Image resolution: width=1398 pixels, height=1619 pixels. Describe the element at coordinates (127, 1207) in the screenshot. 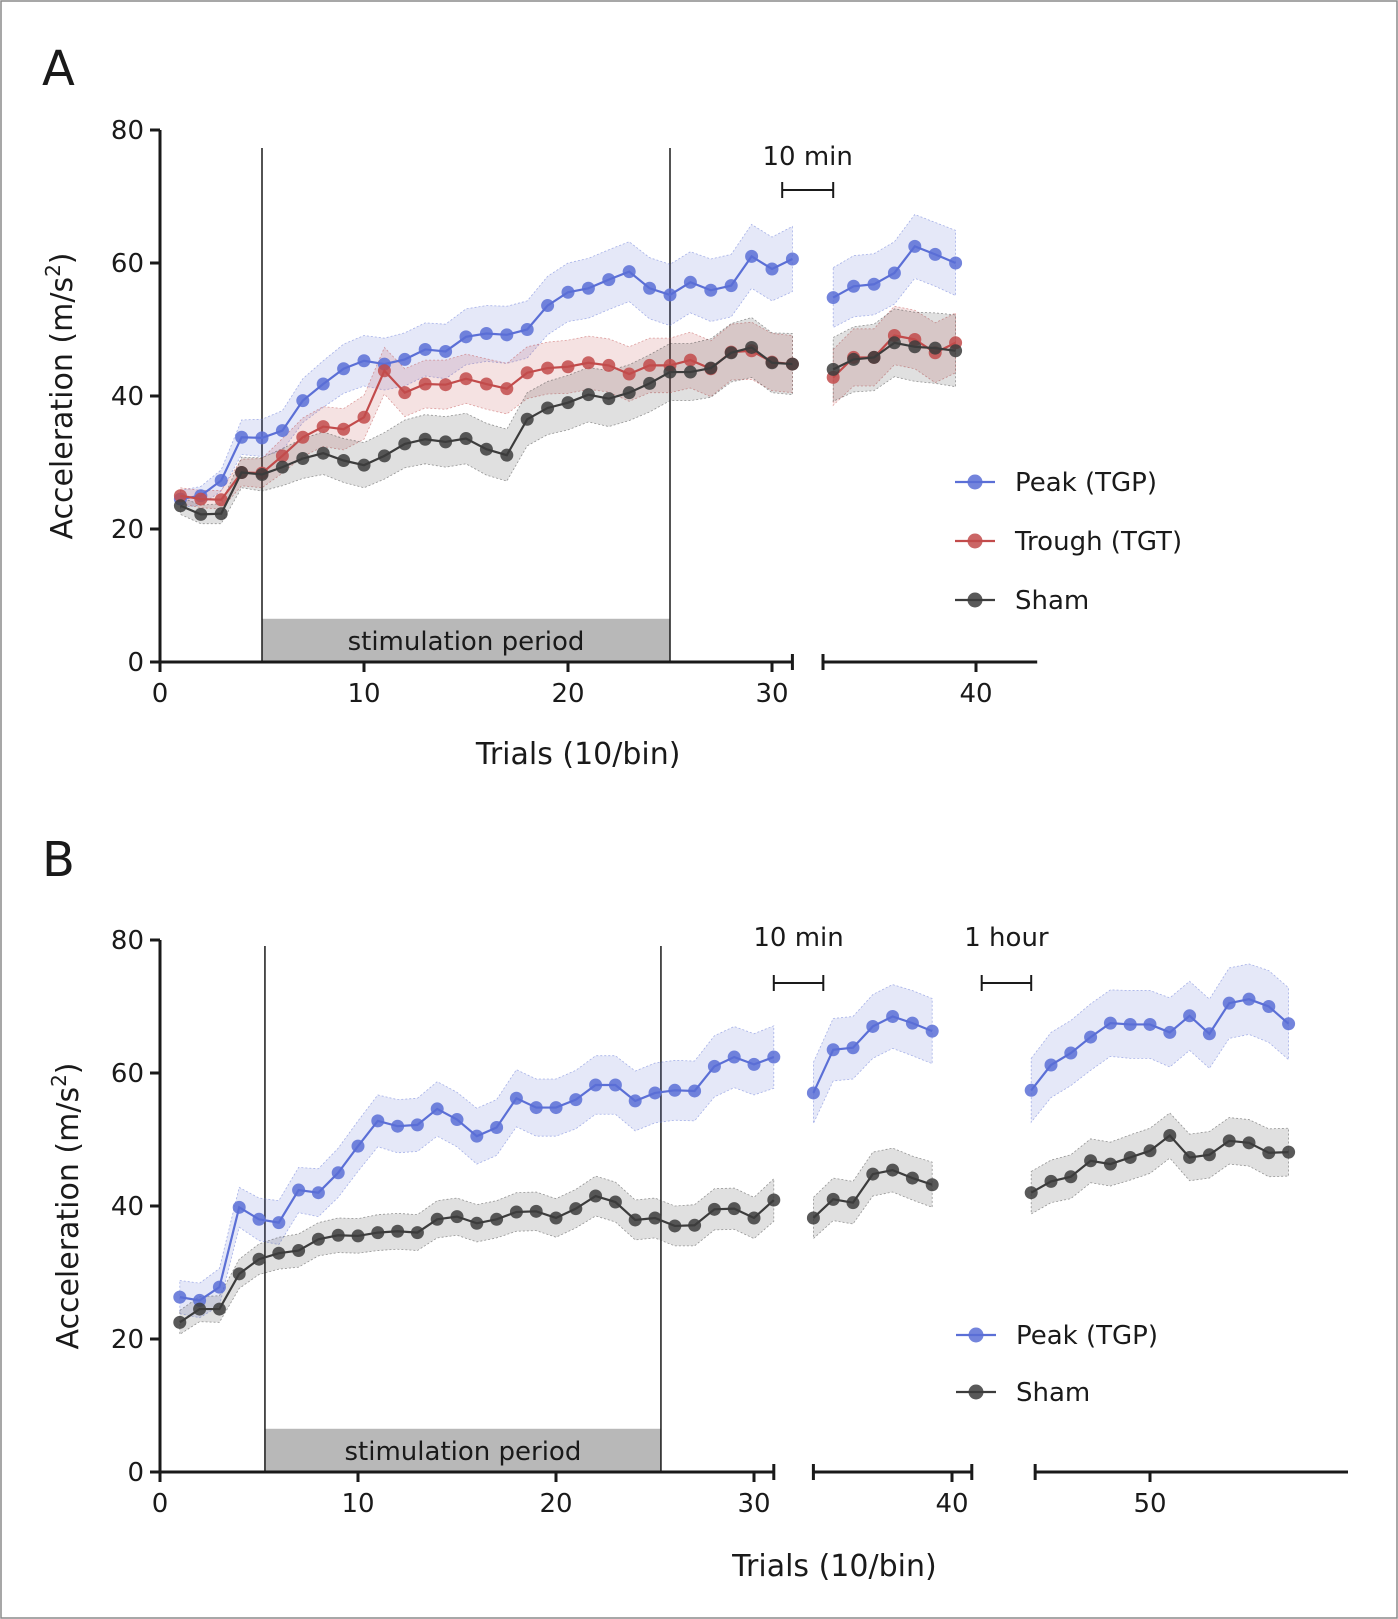

I see `panel-b-y-tick-label-40: 40` at that location.